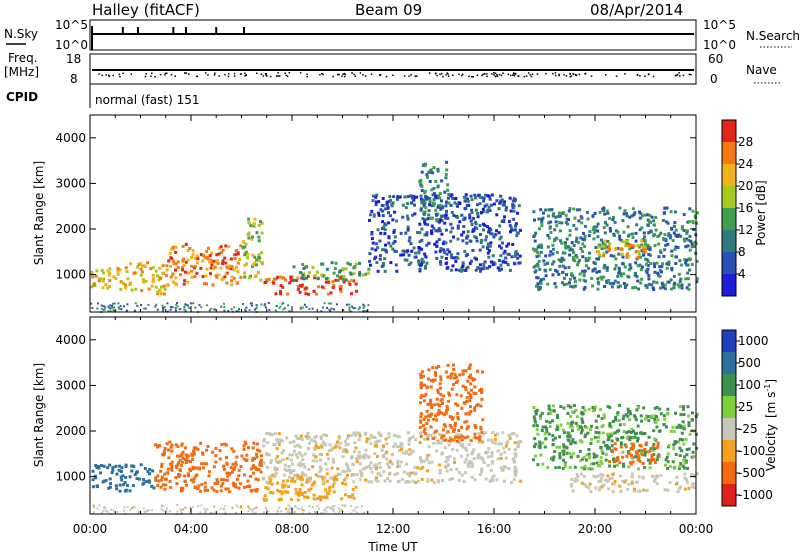 This screenshot has height=554, width=800. Describe the element at coordinates (749, 385) in the screenshot. I see `colorbar-tick-label: 100` at that location.